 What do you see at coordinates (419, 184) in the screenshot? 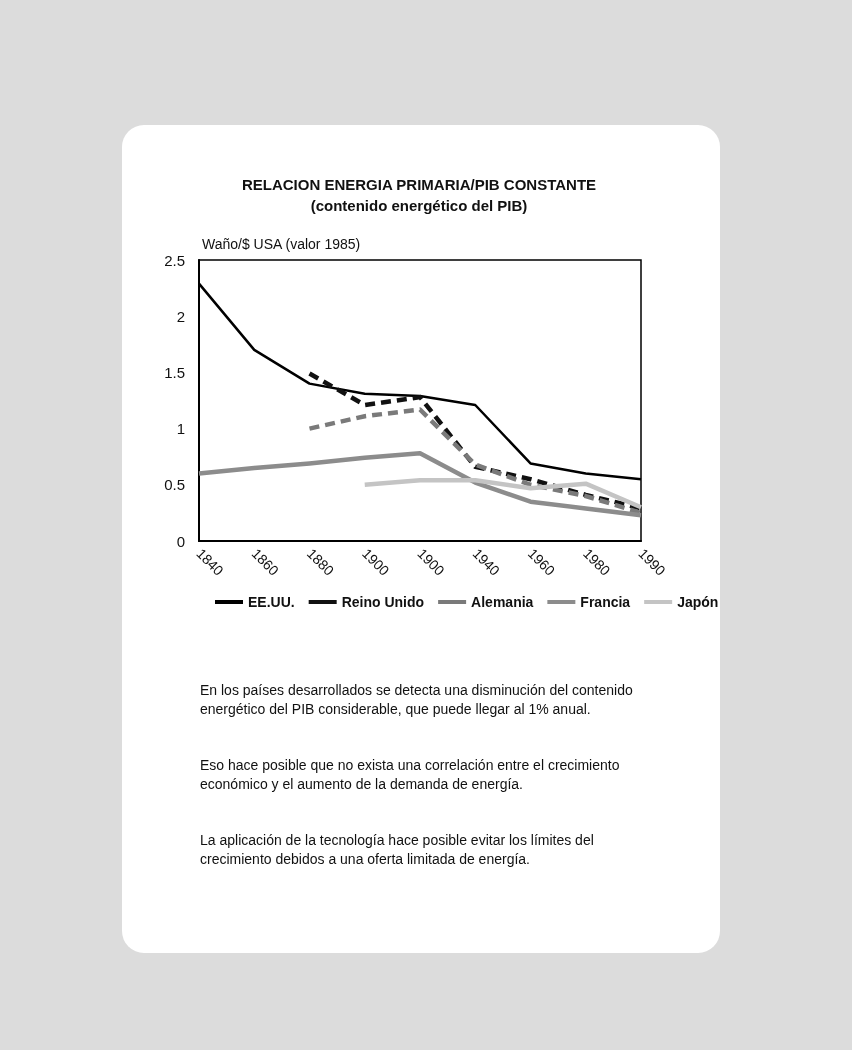
I see `chart-title: RELACION ENERGIA PRIMARIA/PIB CONSTANTE` at bounding box center [419, 184].